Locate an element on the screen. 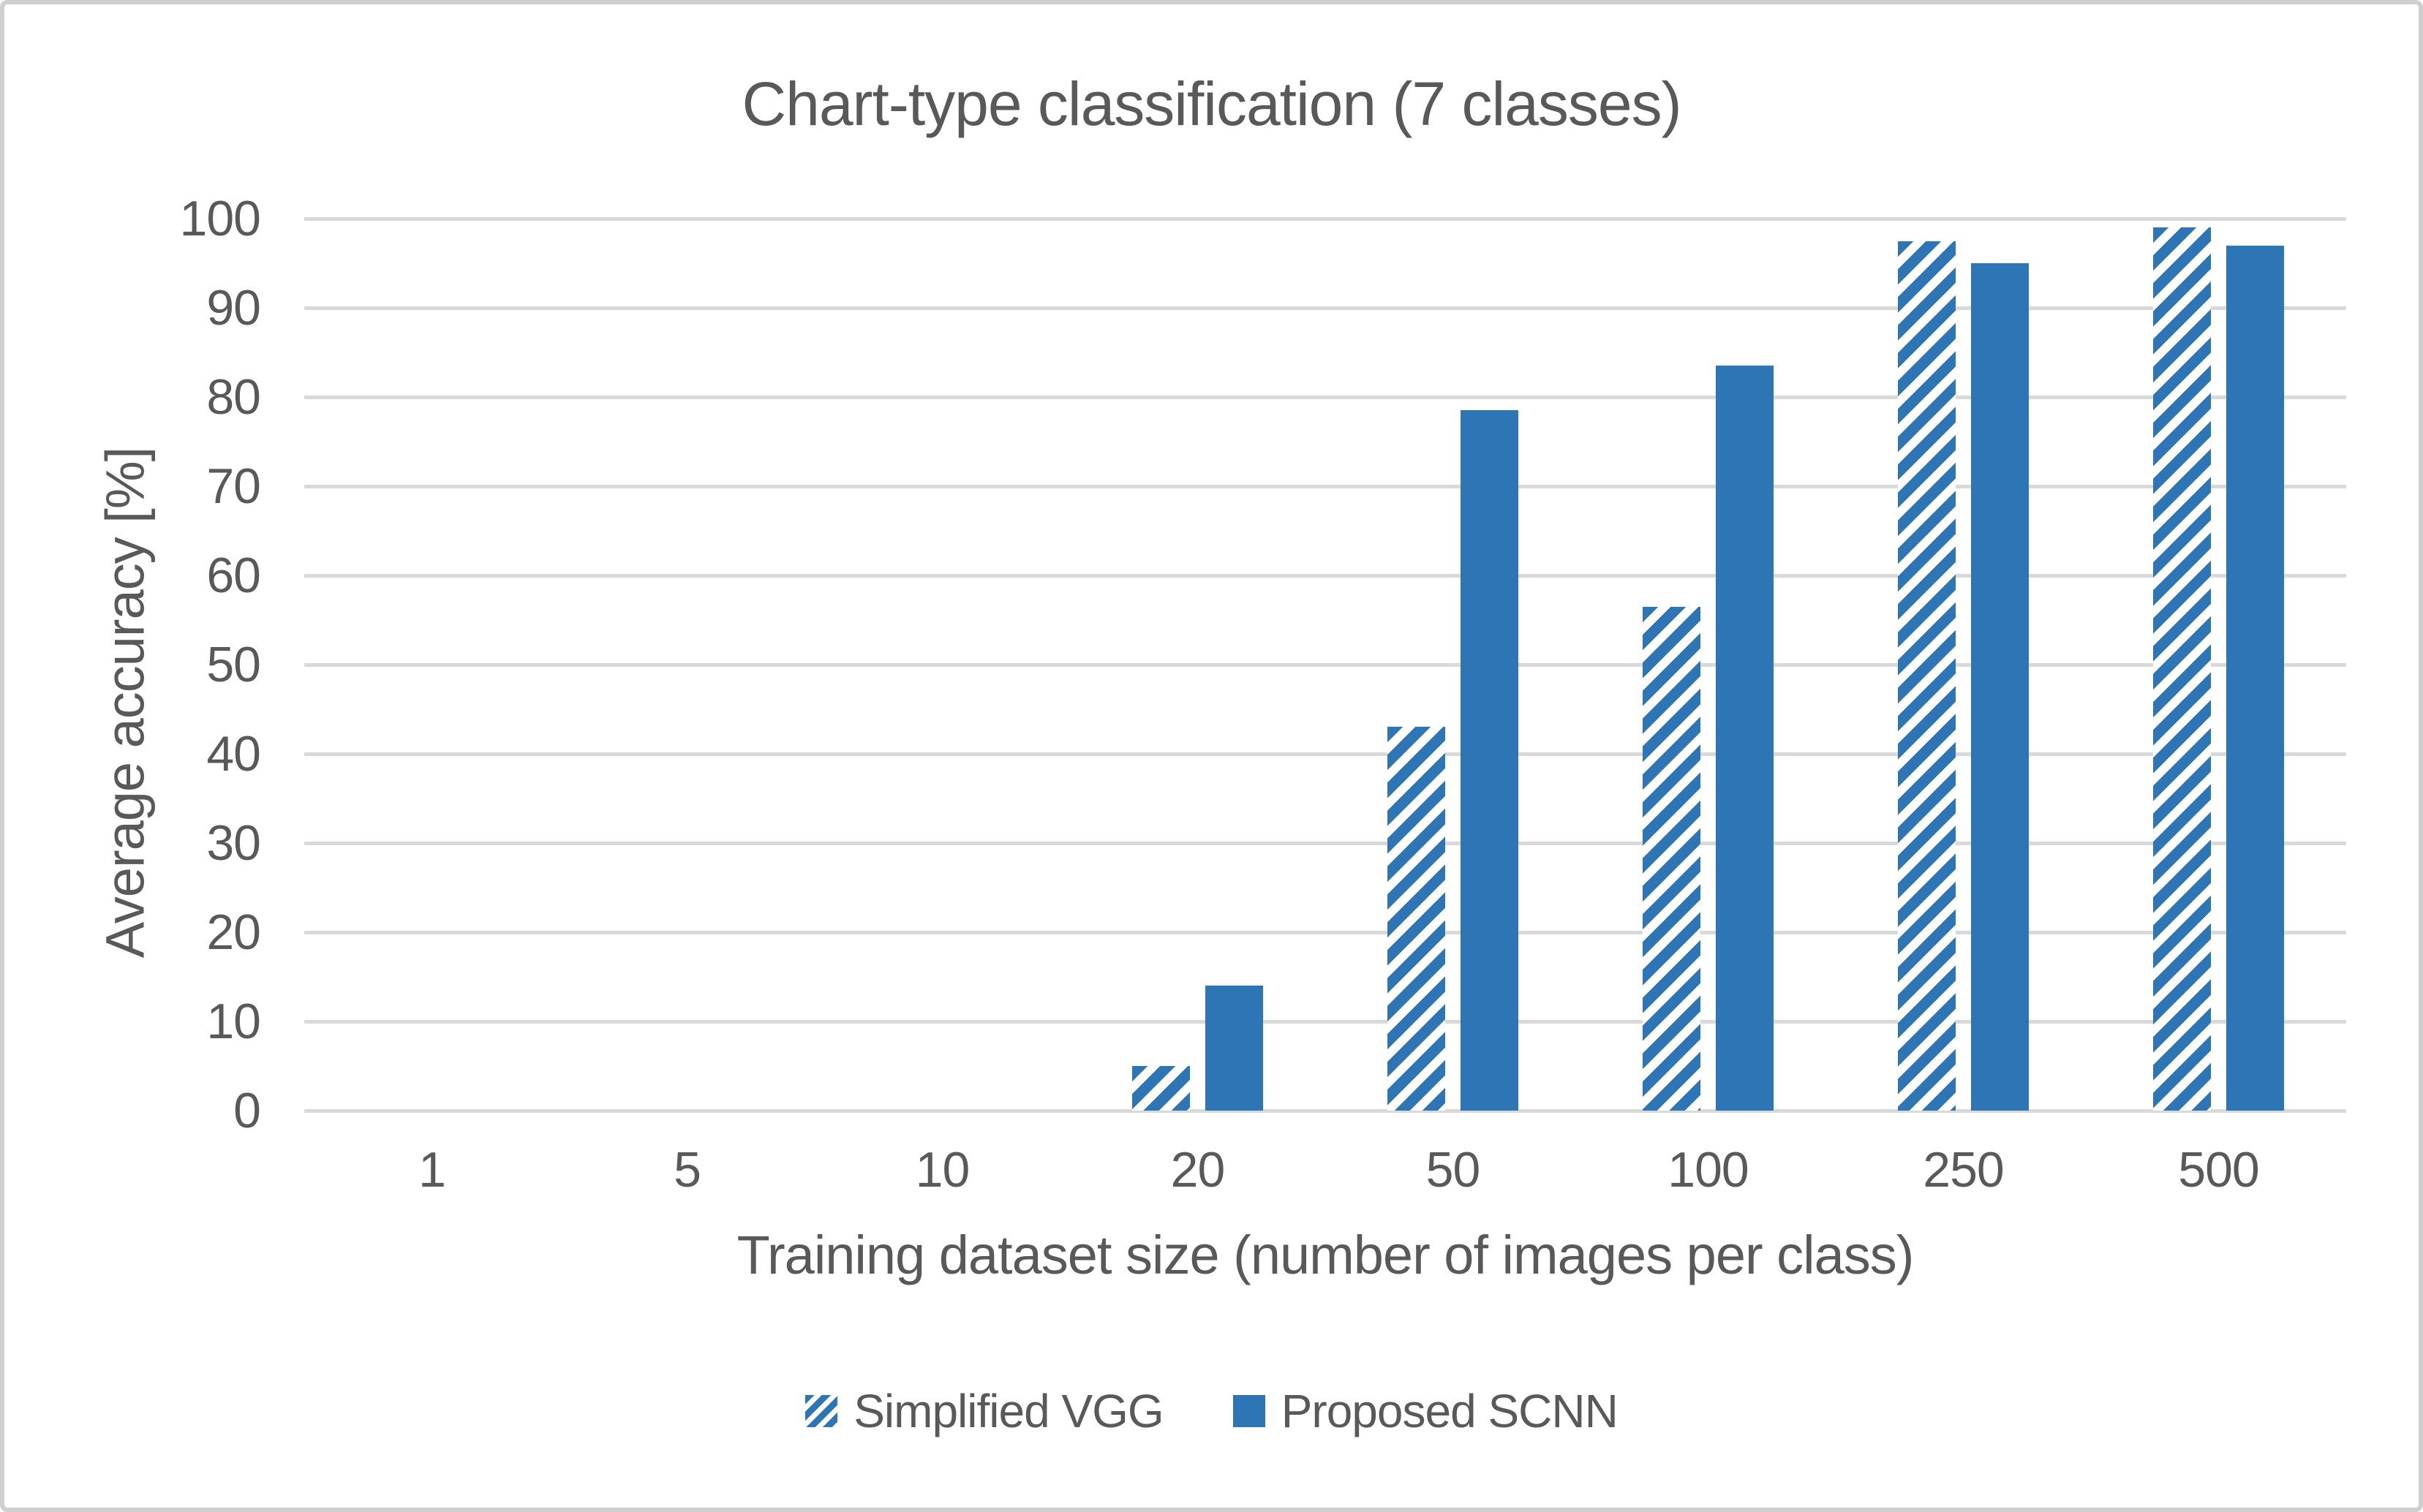 The width and height of the screenshot is (2423, 1512). x-tick-label: 10 is located at coordinates (943, 1170).